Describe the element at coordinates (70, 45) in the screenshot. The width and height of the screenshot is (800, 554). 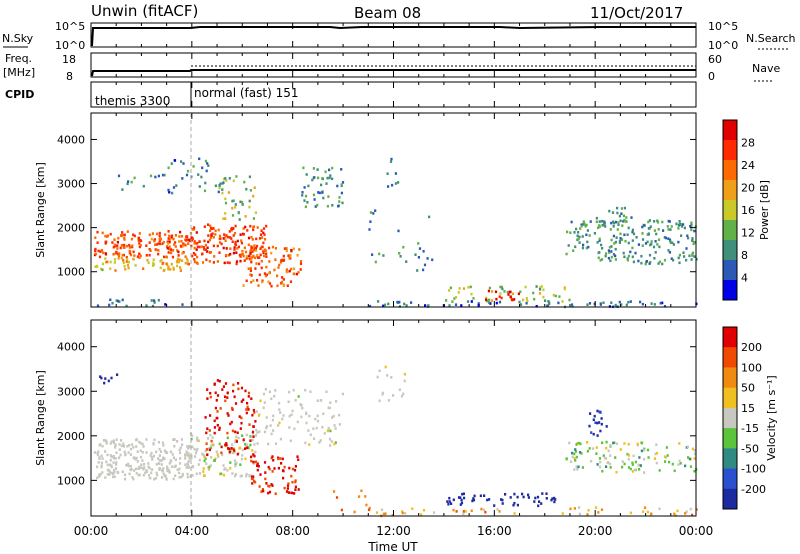
I see `nsky-left-tick-bottom: 10^0` at that location.